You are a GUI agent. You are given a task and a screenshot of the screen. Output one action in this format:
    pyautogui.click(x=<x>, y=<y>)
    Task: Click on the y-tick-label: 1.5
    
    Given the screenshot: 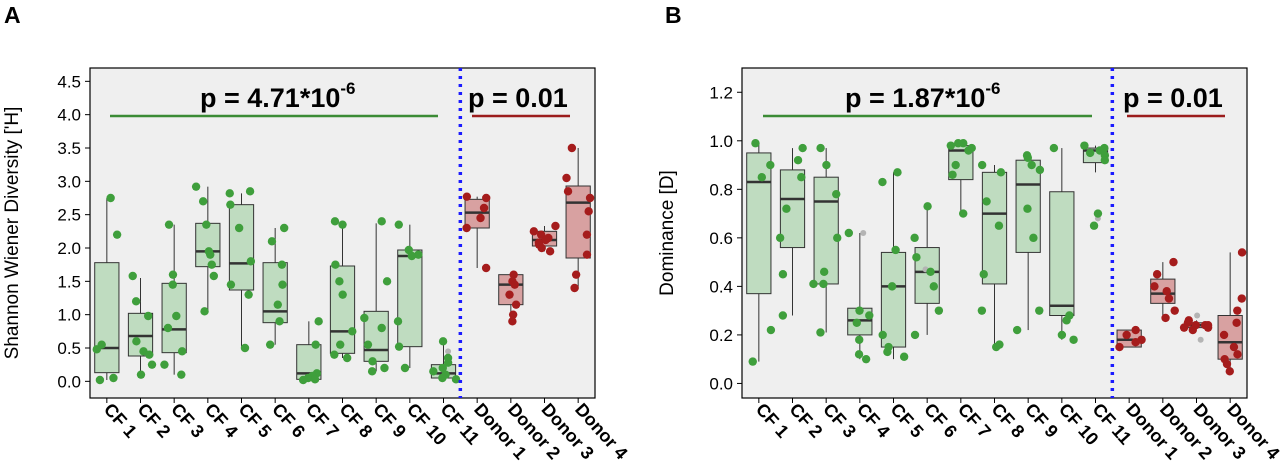 What is the action you would take?
    pyautogui.click(x=69, y=281)
    